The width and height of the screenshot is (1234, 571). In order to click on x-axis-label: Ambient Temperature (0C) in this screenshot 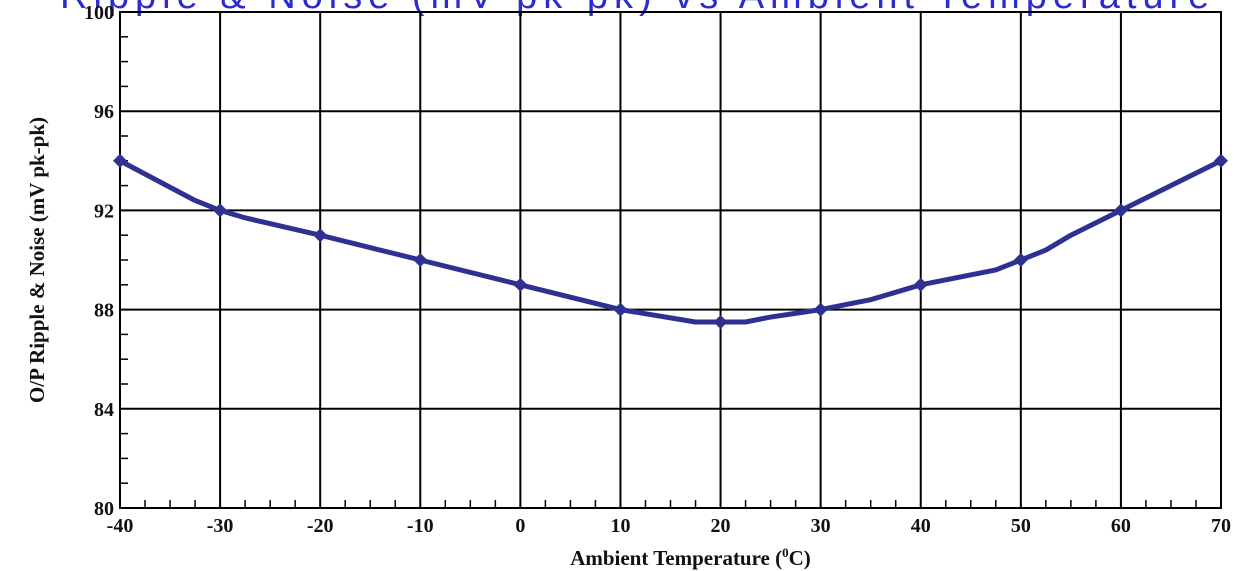, I will do `click(690, 557)`.